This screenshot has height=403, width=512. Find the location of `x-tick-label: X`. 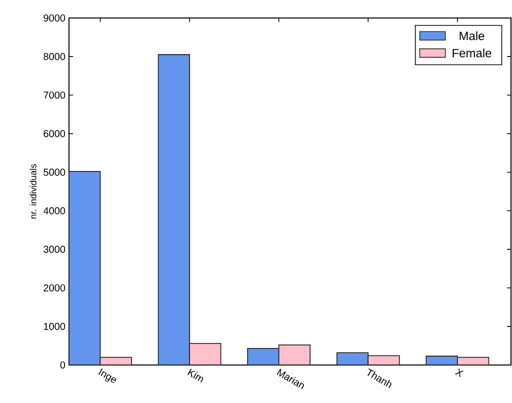

x-tick-label: X is located at coordinates (459, 373).